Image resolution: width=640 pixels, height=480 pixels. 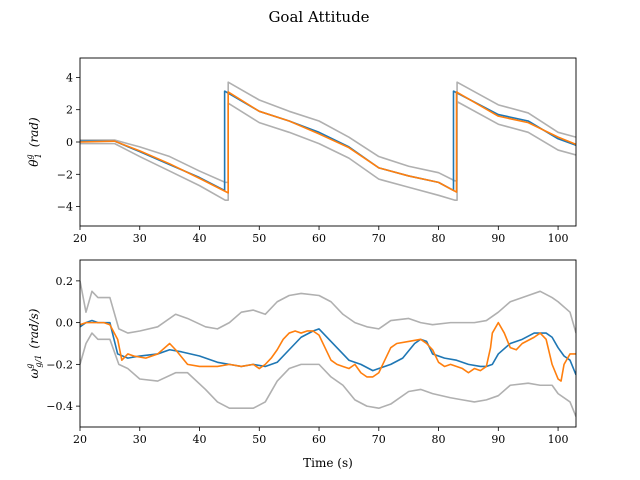 I want to click on series-line-actual, so click(x=328, y=351).